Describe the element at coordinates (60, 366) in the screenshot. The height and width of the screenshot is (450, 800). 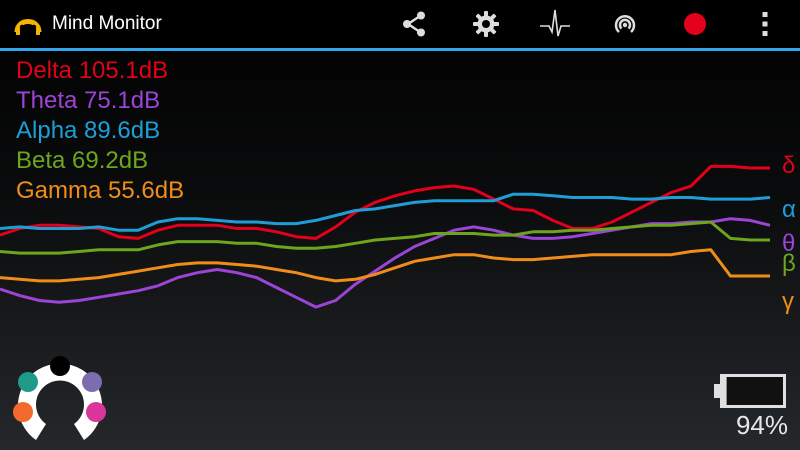
I see `sensor-fpz` at that location.